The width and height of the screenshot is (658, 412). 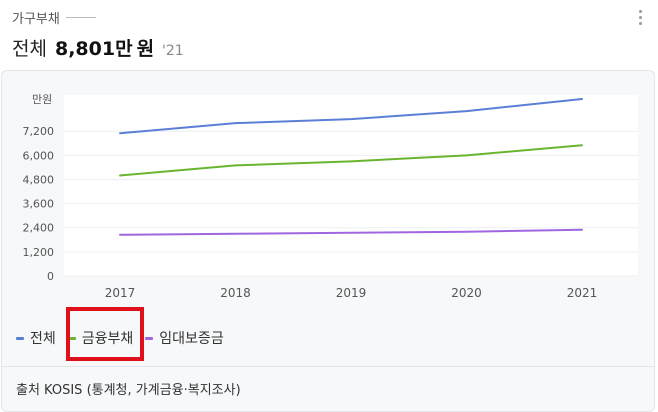 I want to click on chart-legend: 전체 금융부채 임대보증금, so click(x=126, y=338).